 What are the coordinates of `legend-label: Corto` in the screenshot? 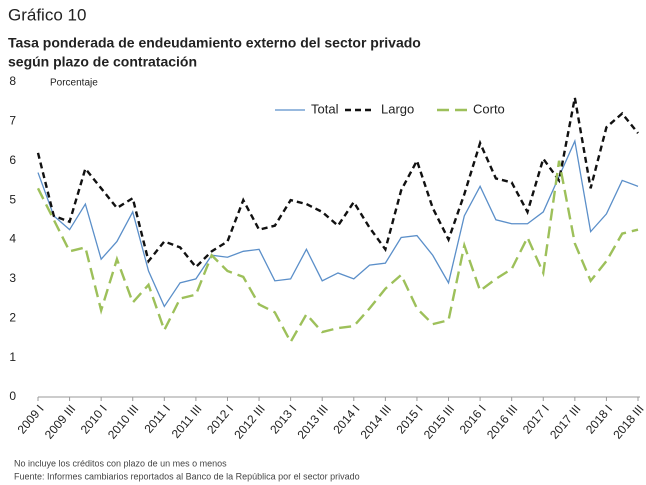 It's located at (489, 108).